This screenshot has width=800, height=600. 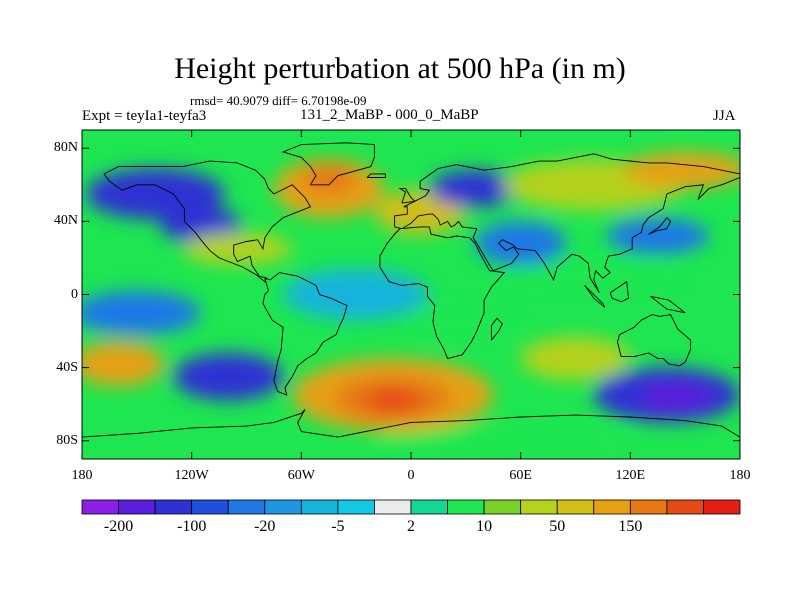 What do you see at coordinates (278, 100) in the screenshot?
I see `stats-label: rmsd= 40.9079 diff= 6.70198e-09` at bounding box center [278, 100].